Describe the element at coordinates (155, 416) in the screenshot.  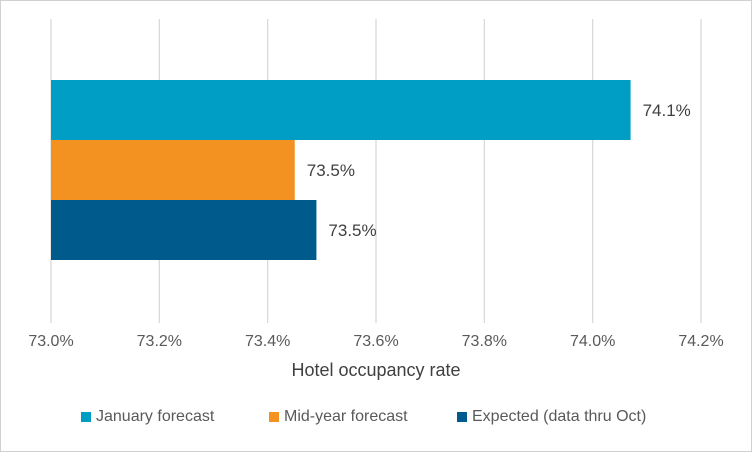
I see `legend-label: January forecast` at that location.